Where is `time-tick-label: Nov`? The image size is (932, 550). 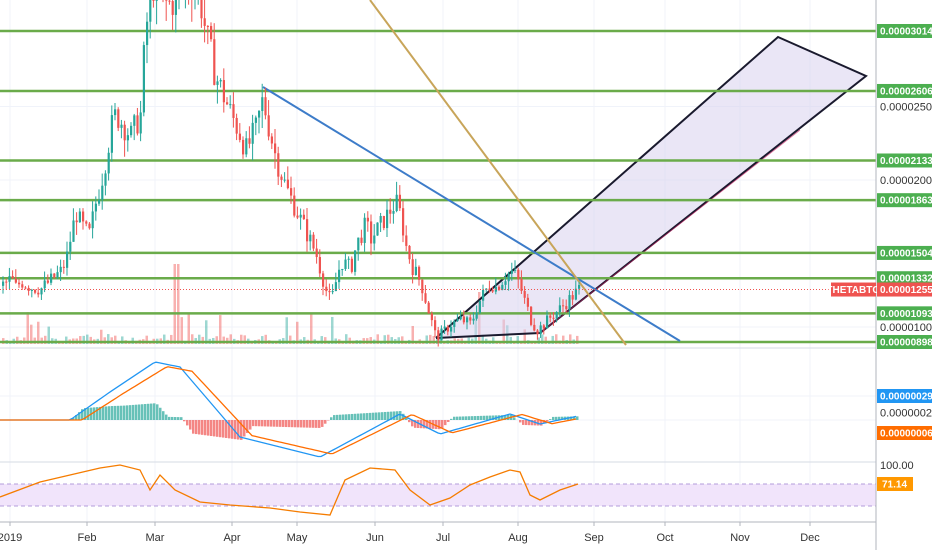 time-tick-label: Nov is located at coordinates (740, 538).